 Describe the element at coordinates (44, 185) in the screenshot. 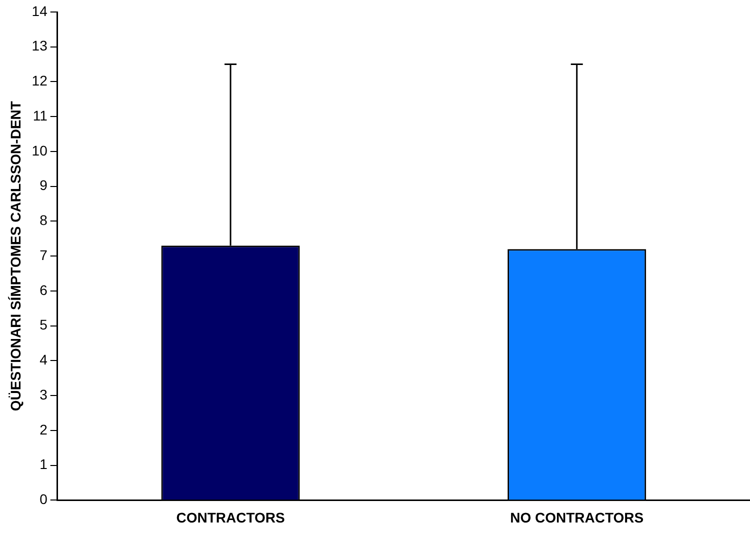

I see `y-tick-label: 9` at that location.